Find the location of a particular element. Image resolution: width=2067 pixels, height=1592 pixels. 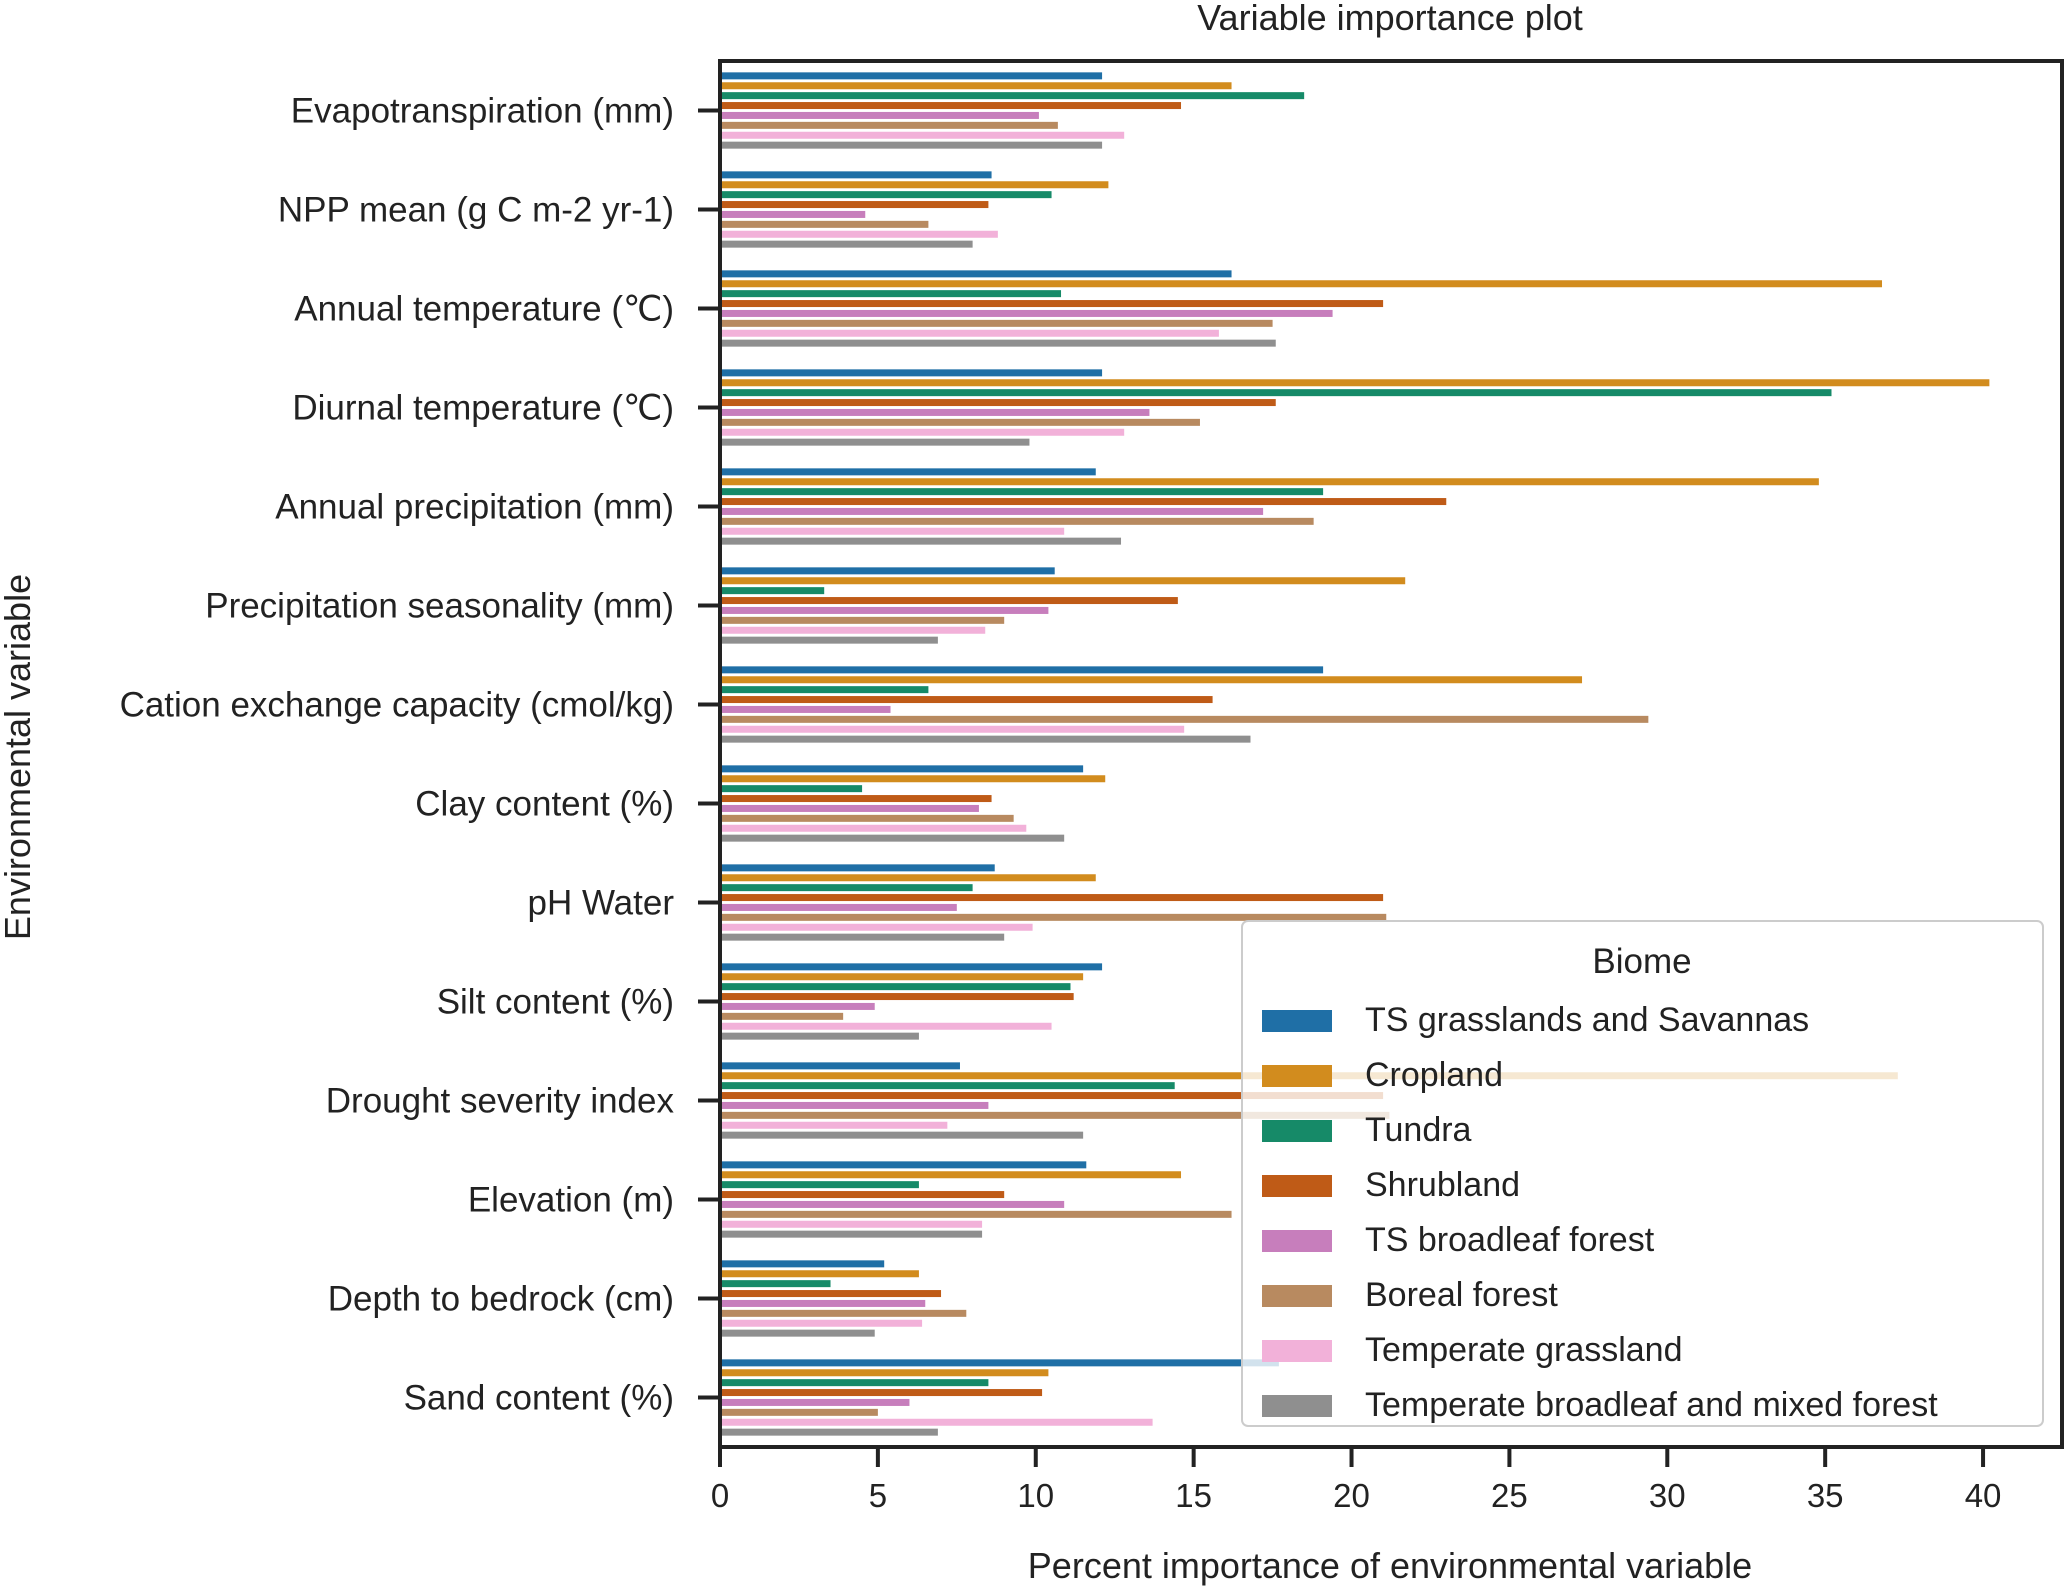

y-tick-label: Annual precipitation (mm) is located at coordinates (474, 507).